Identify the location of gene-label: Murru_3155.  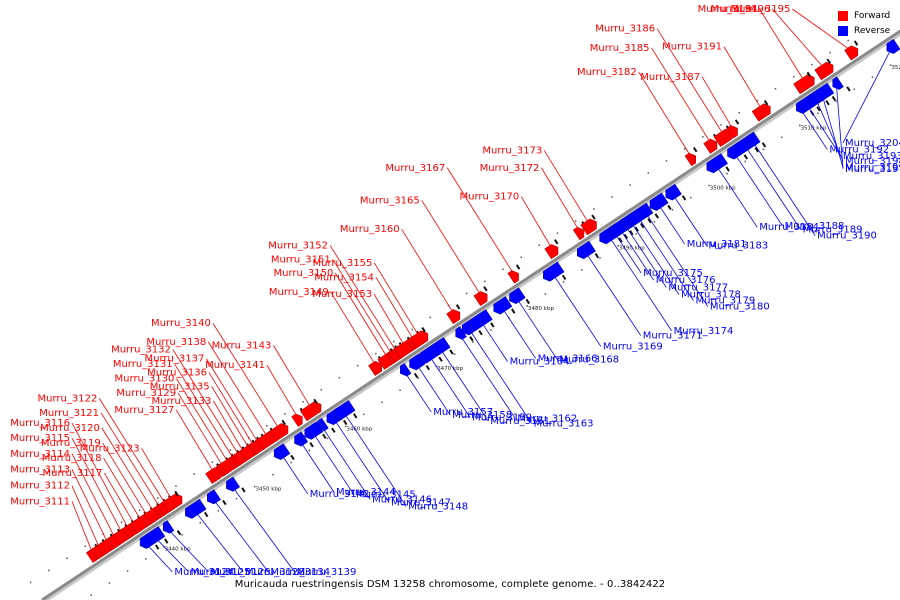
(343, 263).